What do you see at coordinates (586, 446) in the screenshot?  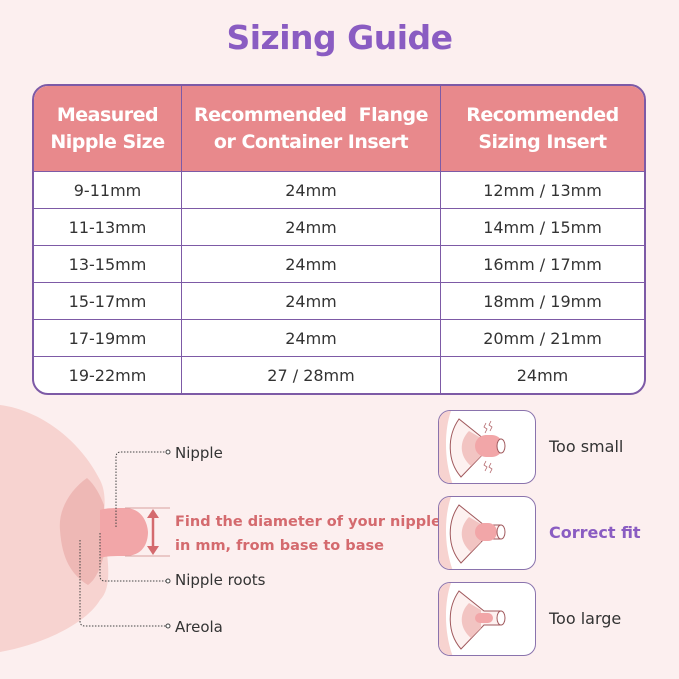 I see `fit-label: Too small` at bounding box center [586, 446].